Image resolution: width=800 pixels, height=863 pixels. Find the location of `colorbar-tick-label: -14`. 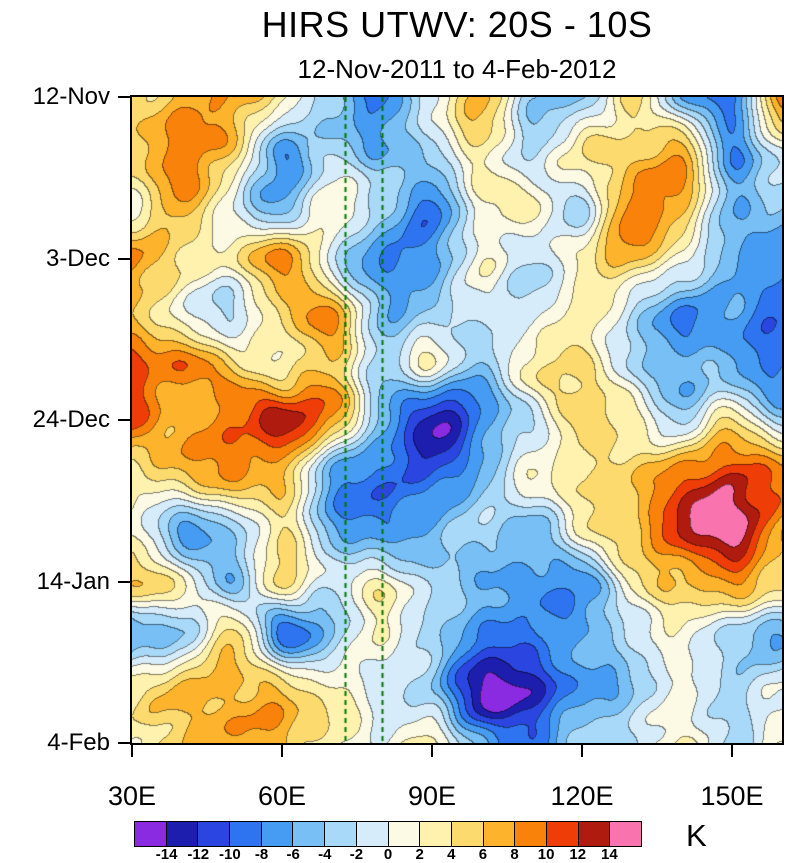

colorbar-tick-label: -14 is located at coordinates (166, 854).